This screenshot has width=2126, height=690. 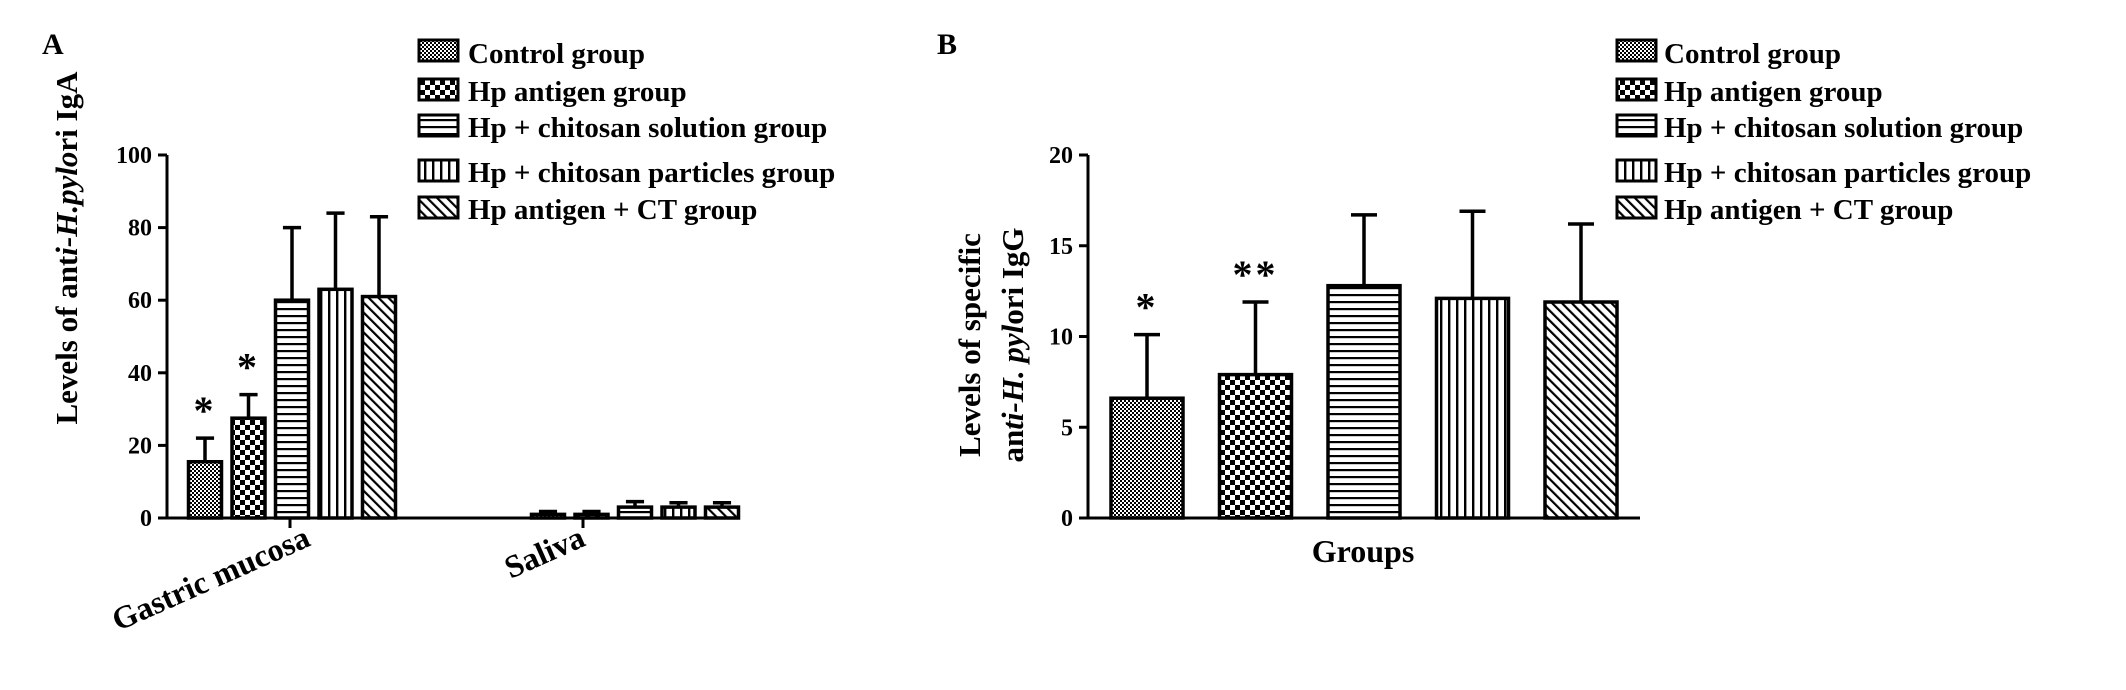 What do you see at coordinates (548, 512) in the screenshot?
I see `panel-a-saliva-control-group-error-bar` at bounding box center [548, 512].